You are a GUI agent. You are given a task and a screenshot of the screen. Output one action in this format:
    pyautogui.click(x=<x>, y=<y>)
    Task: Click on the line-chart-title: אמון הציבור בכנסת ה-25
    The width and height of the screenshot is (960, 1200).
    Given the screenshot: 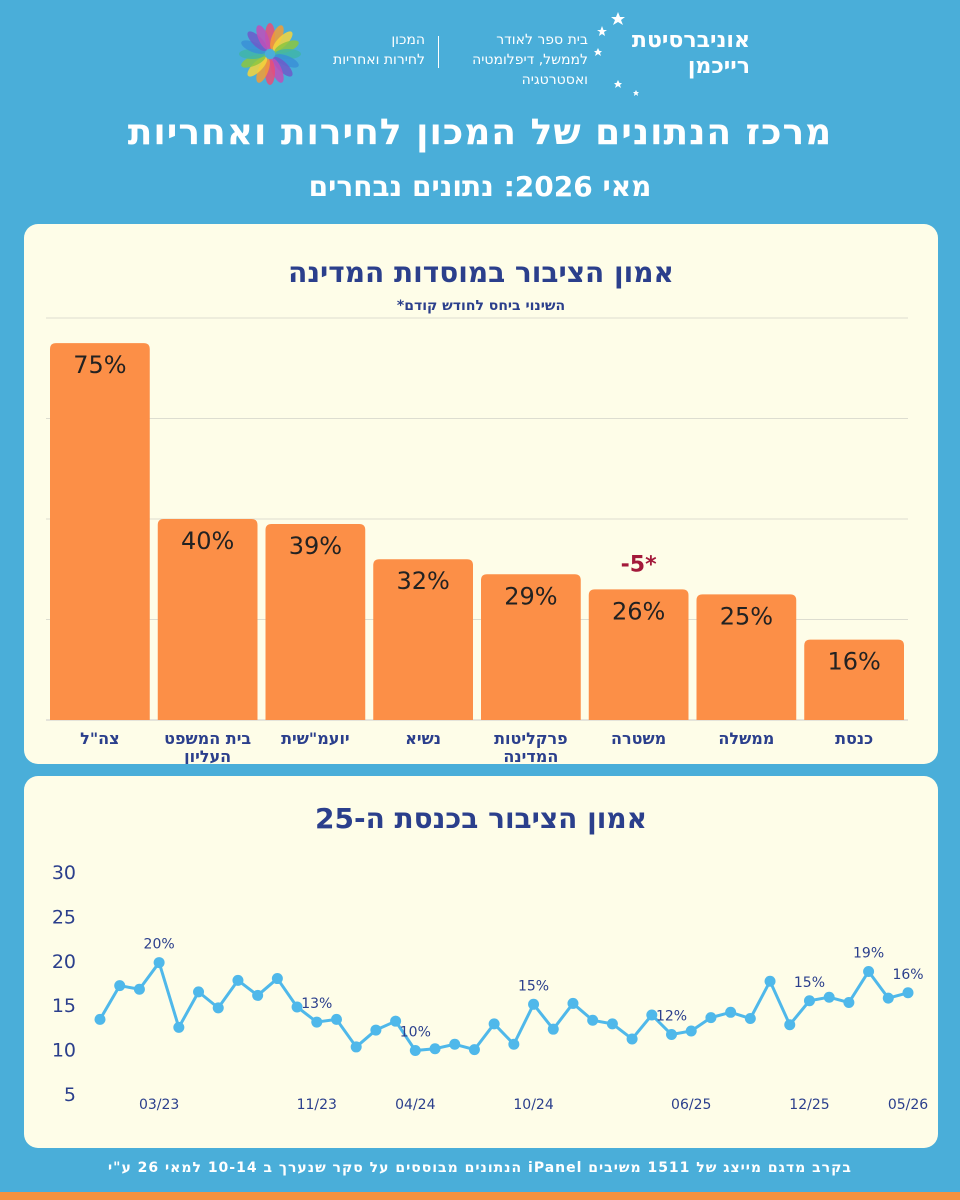 What is the action you would take?
    pyautogui.click(x=481, y=818)
    